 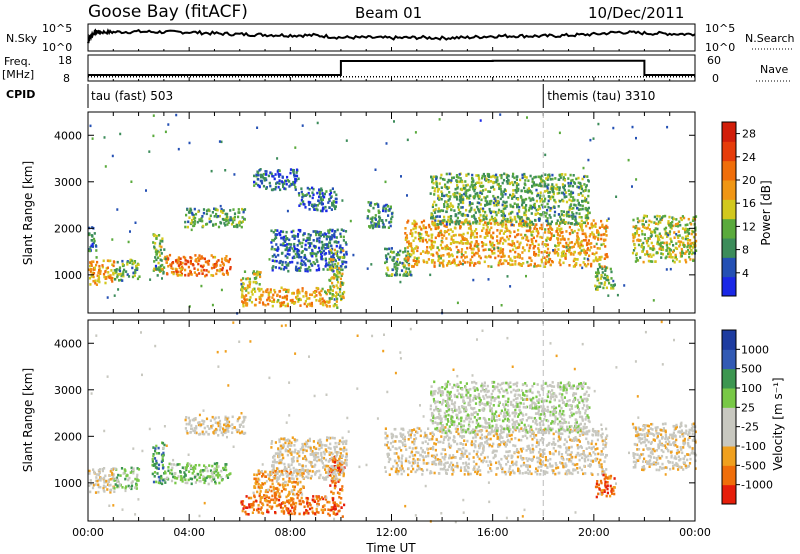 What do you see at coordinates (745, 250) in the screenshot?
I see `colorbar-tick-label: 8` at bounding box center [745, 250].